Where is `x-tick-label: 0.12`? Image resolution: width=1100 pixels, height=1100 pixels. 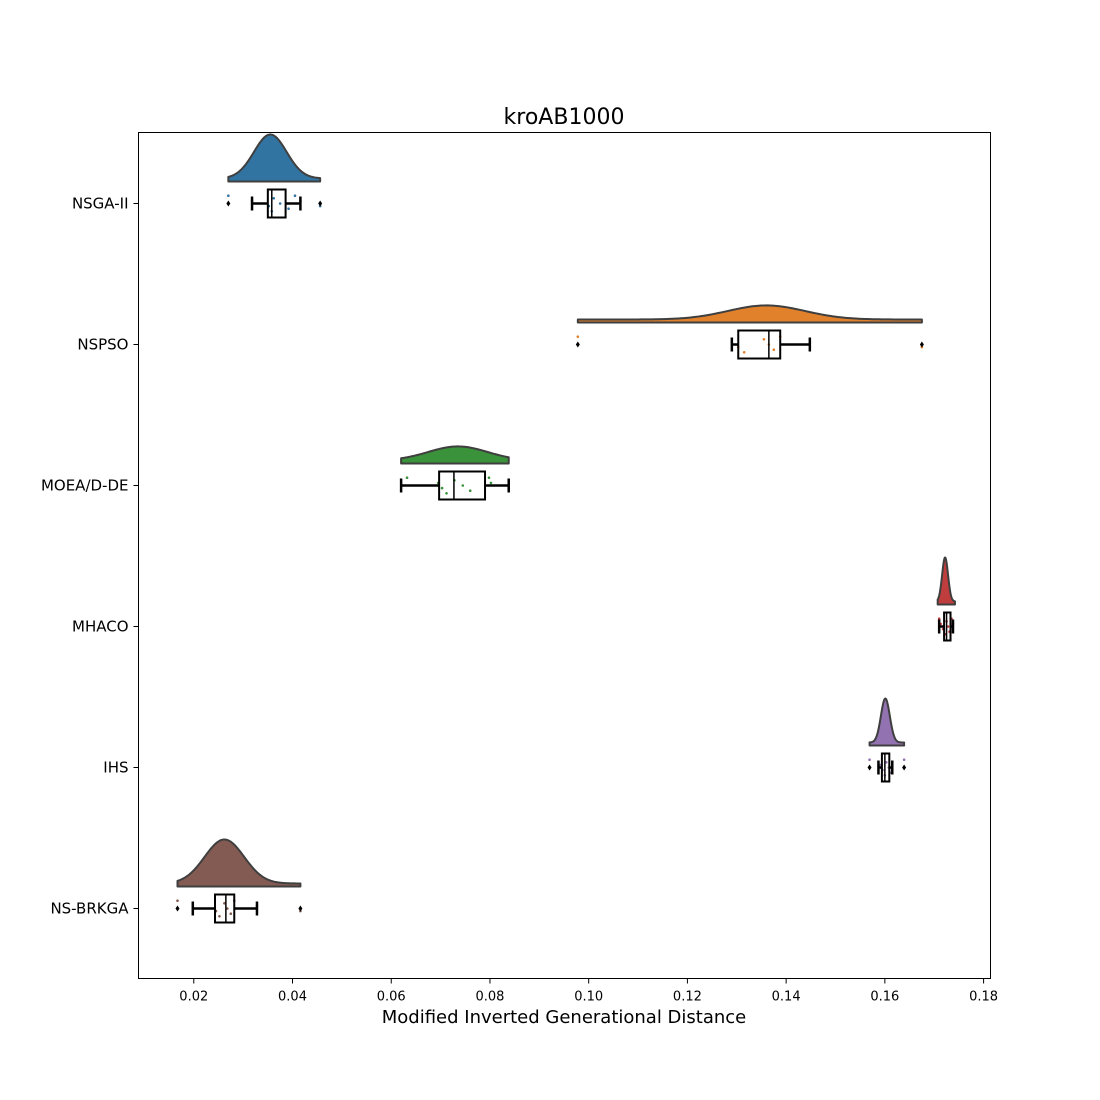 x-tick-label: 0.12 is located at coordinates (687, 997).